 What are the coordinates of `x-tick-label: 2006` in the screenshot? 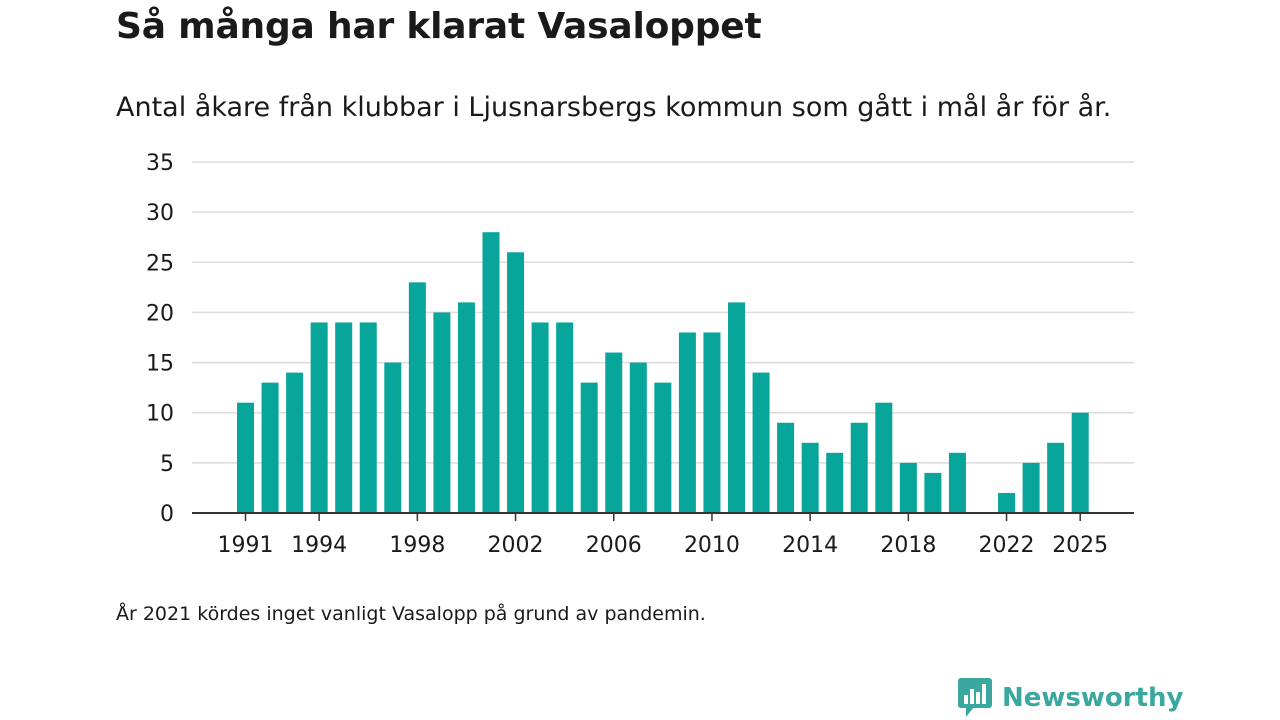 It's located at (614, 545).